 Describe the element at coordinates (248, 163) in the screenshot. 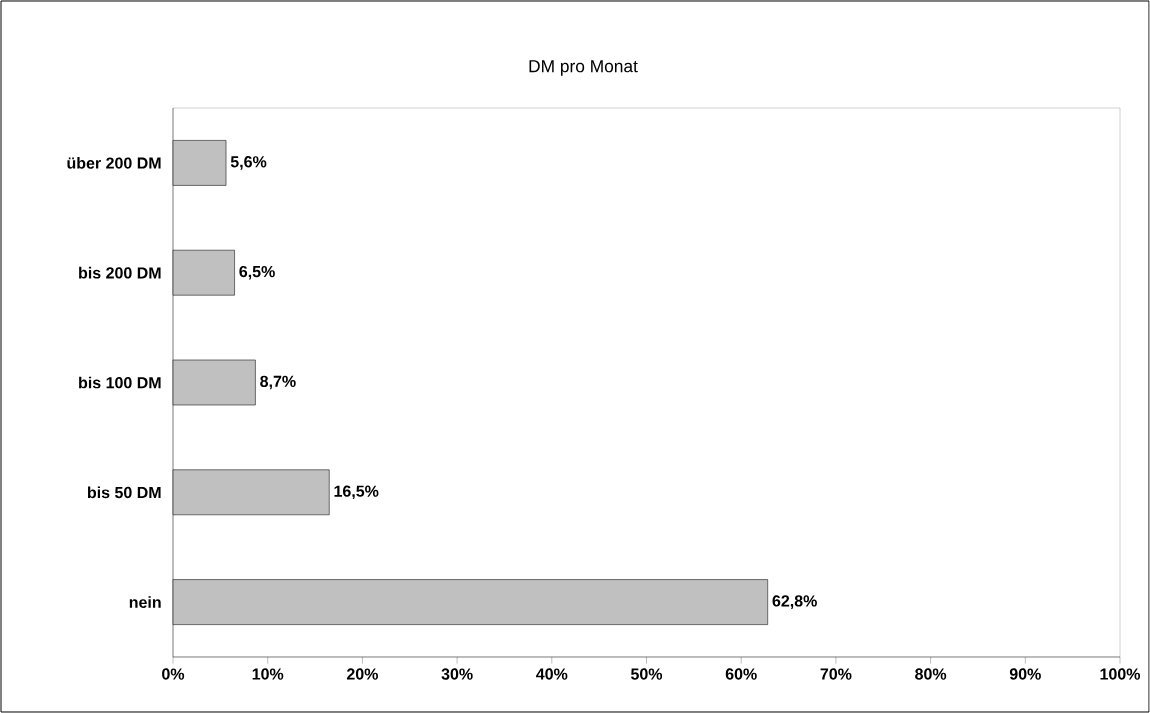

I see `data-label: 5,6%` at that location.